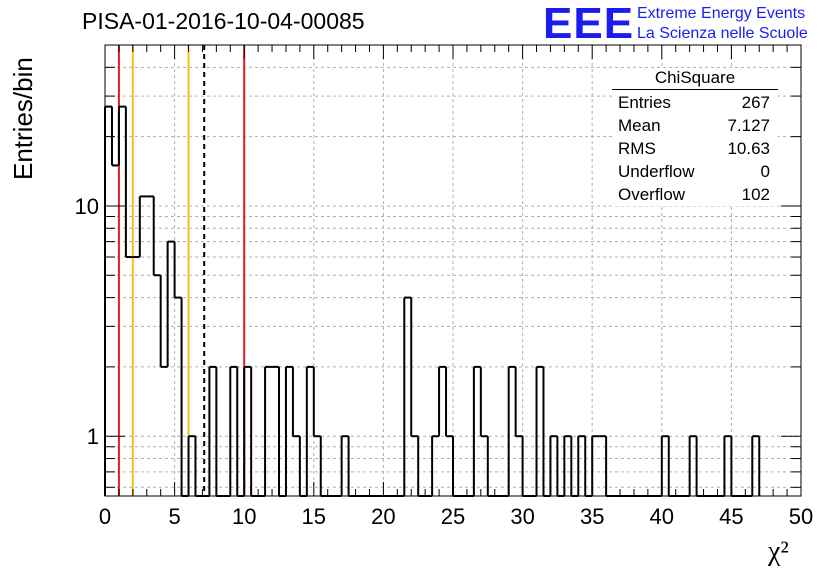  I want to click on stats-row-mean: Mean 7.127, so click(695, 125).